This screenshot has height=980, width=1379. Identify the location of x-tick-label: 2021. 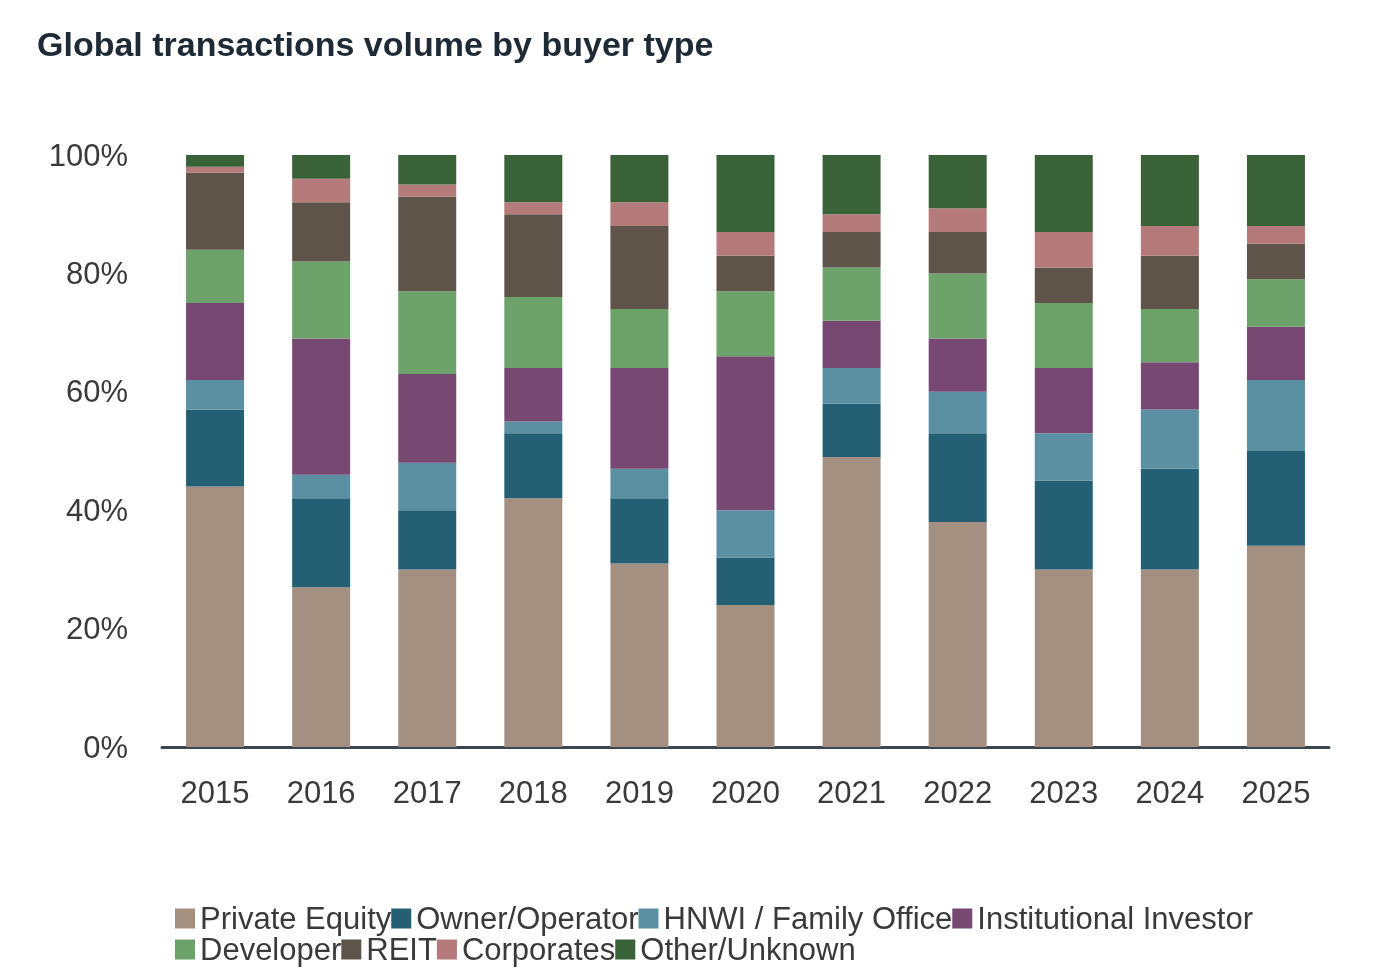
(852, 792).